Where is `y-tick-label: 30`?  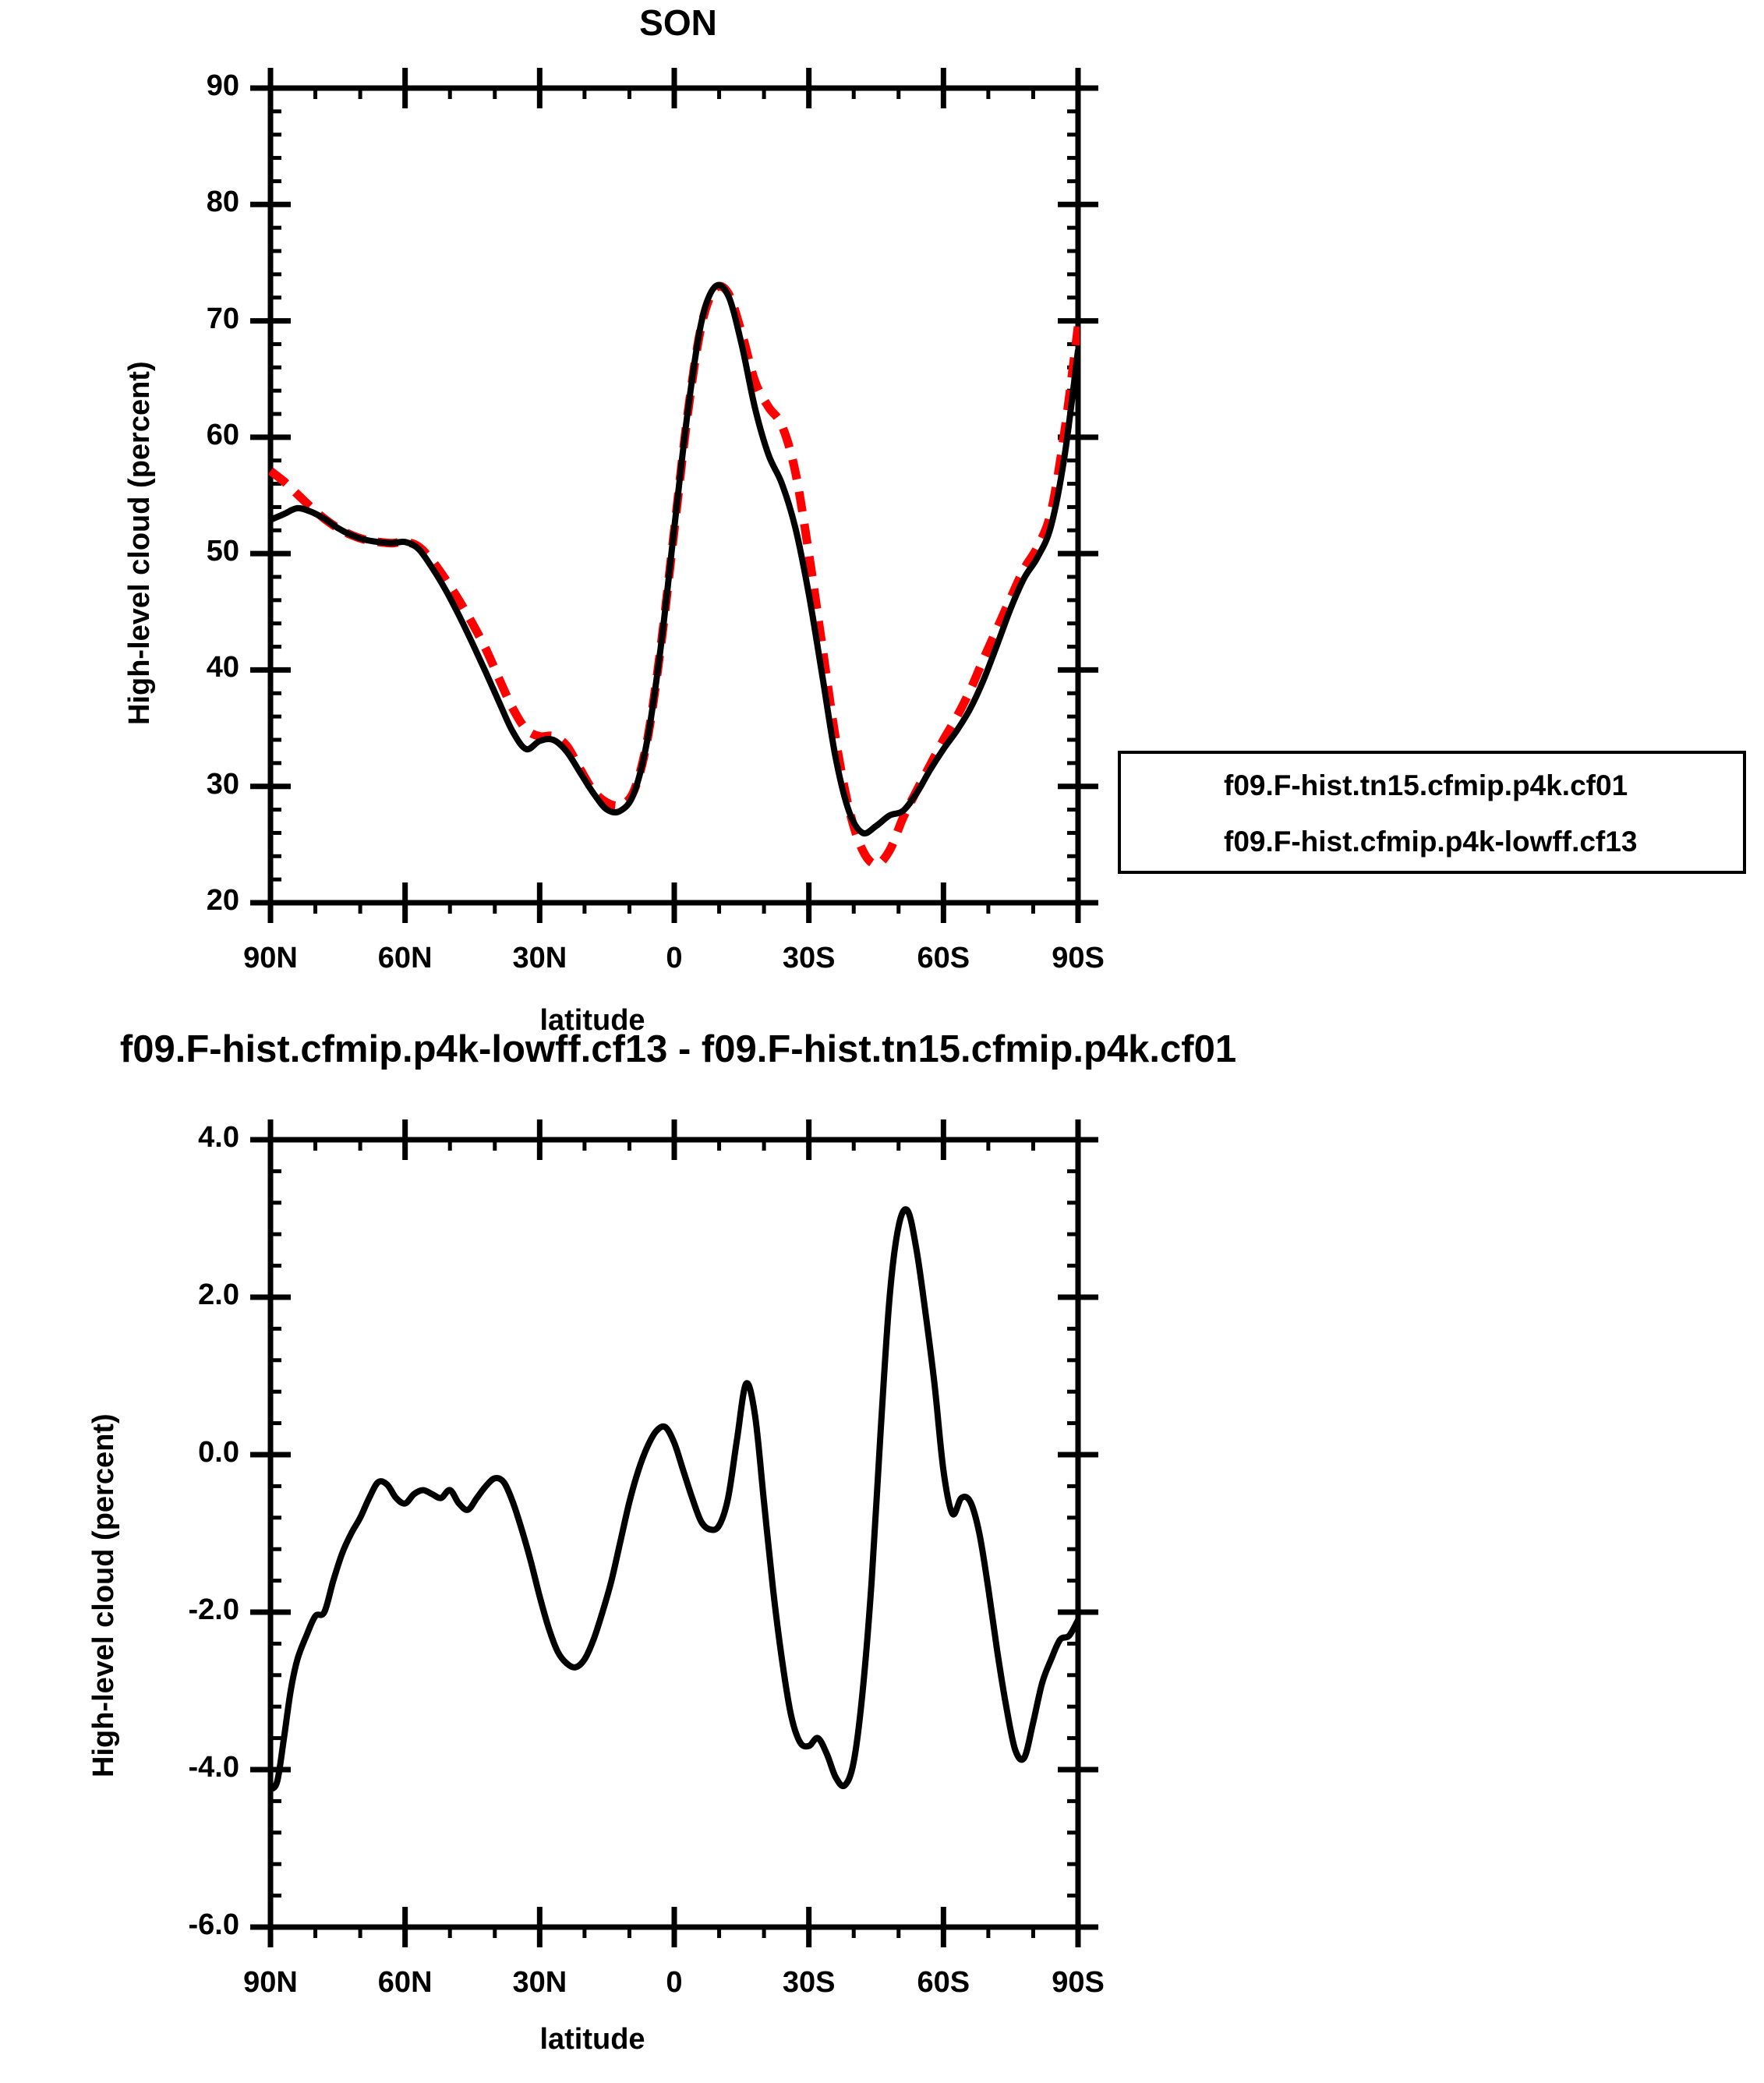 y-tick-label: 30 is located at coordinates (223, 784).